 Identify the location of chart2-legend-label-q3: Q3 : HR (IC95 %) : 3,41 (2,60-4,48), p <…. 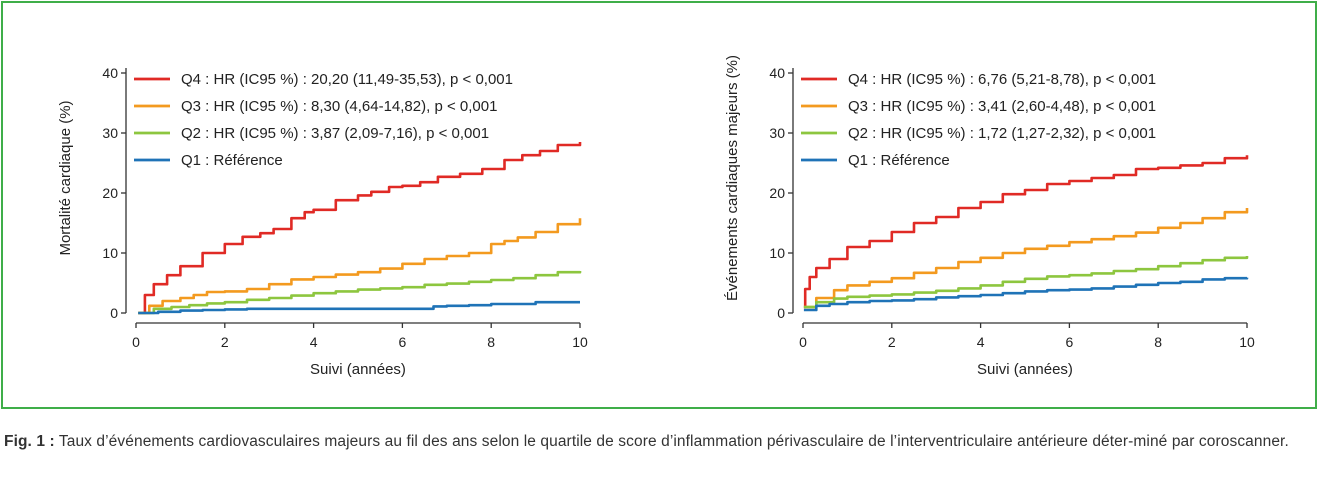
(1002, 106).